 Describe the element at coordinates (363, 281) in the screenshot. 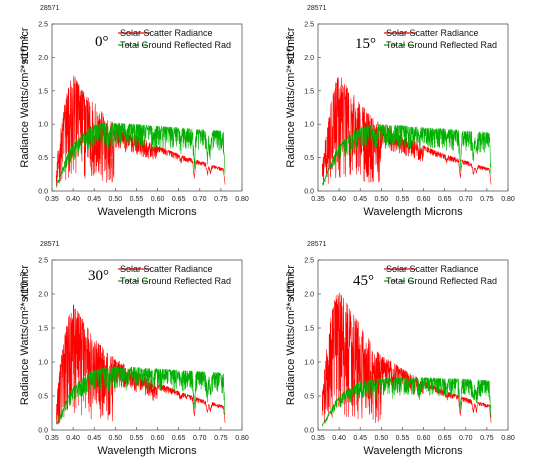

I see `angle-label: 45°` at that location.